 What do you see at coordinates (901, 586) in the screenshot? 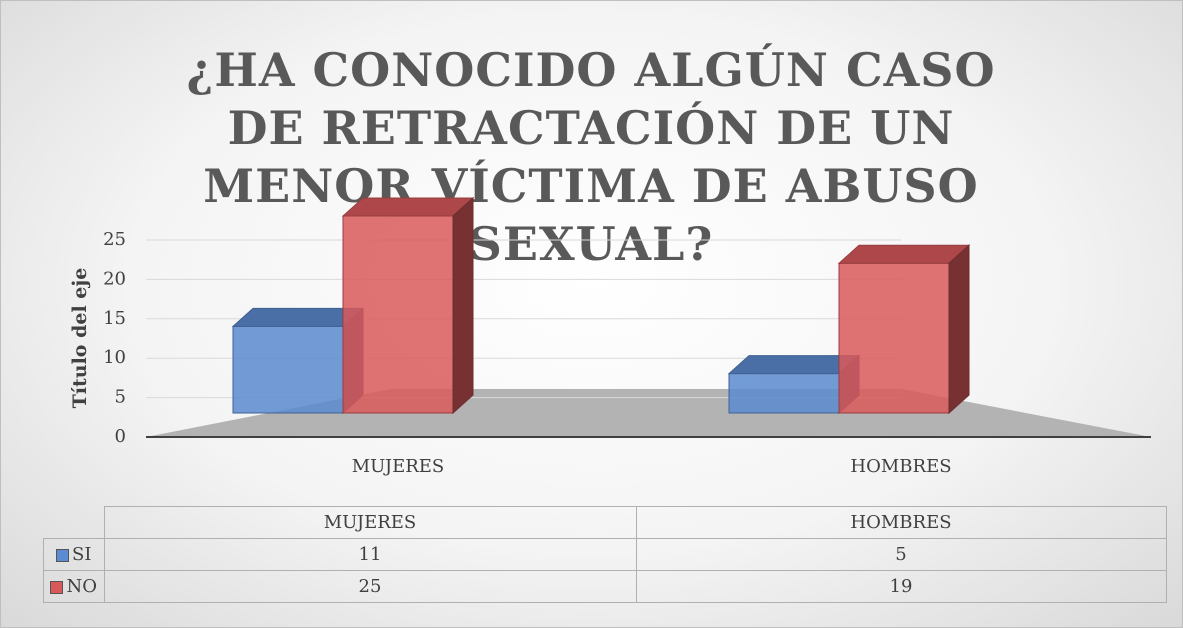
I see `table-cell: 19` at bounding box center [901, 586].